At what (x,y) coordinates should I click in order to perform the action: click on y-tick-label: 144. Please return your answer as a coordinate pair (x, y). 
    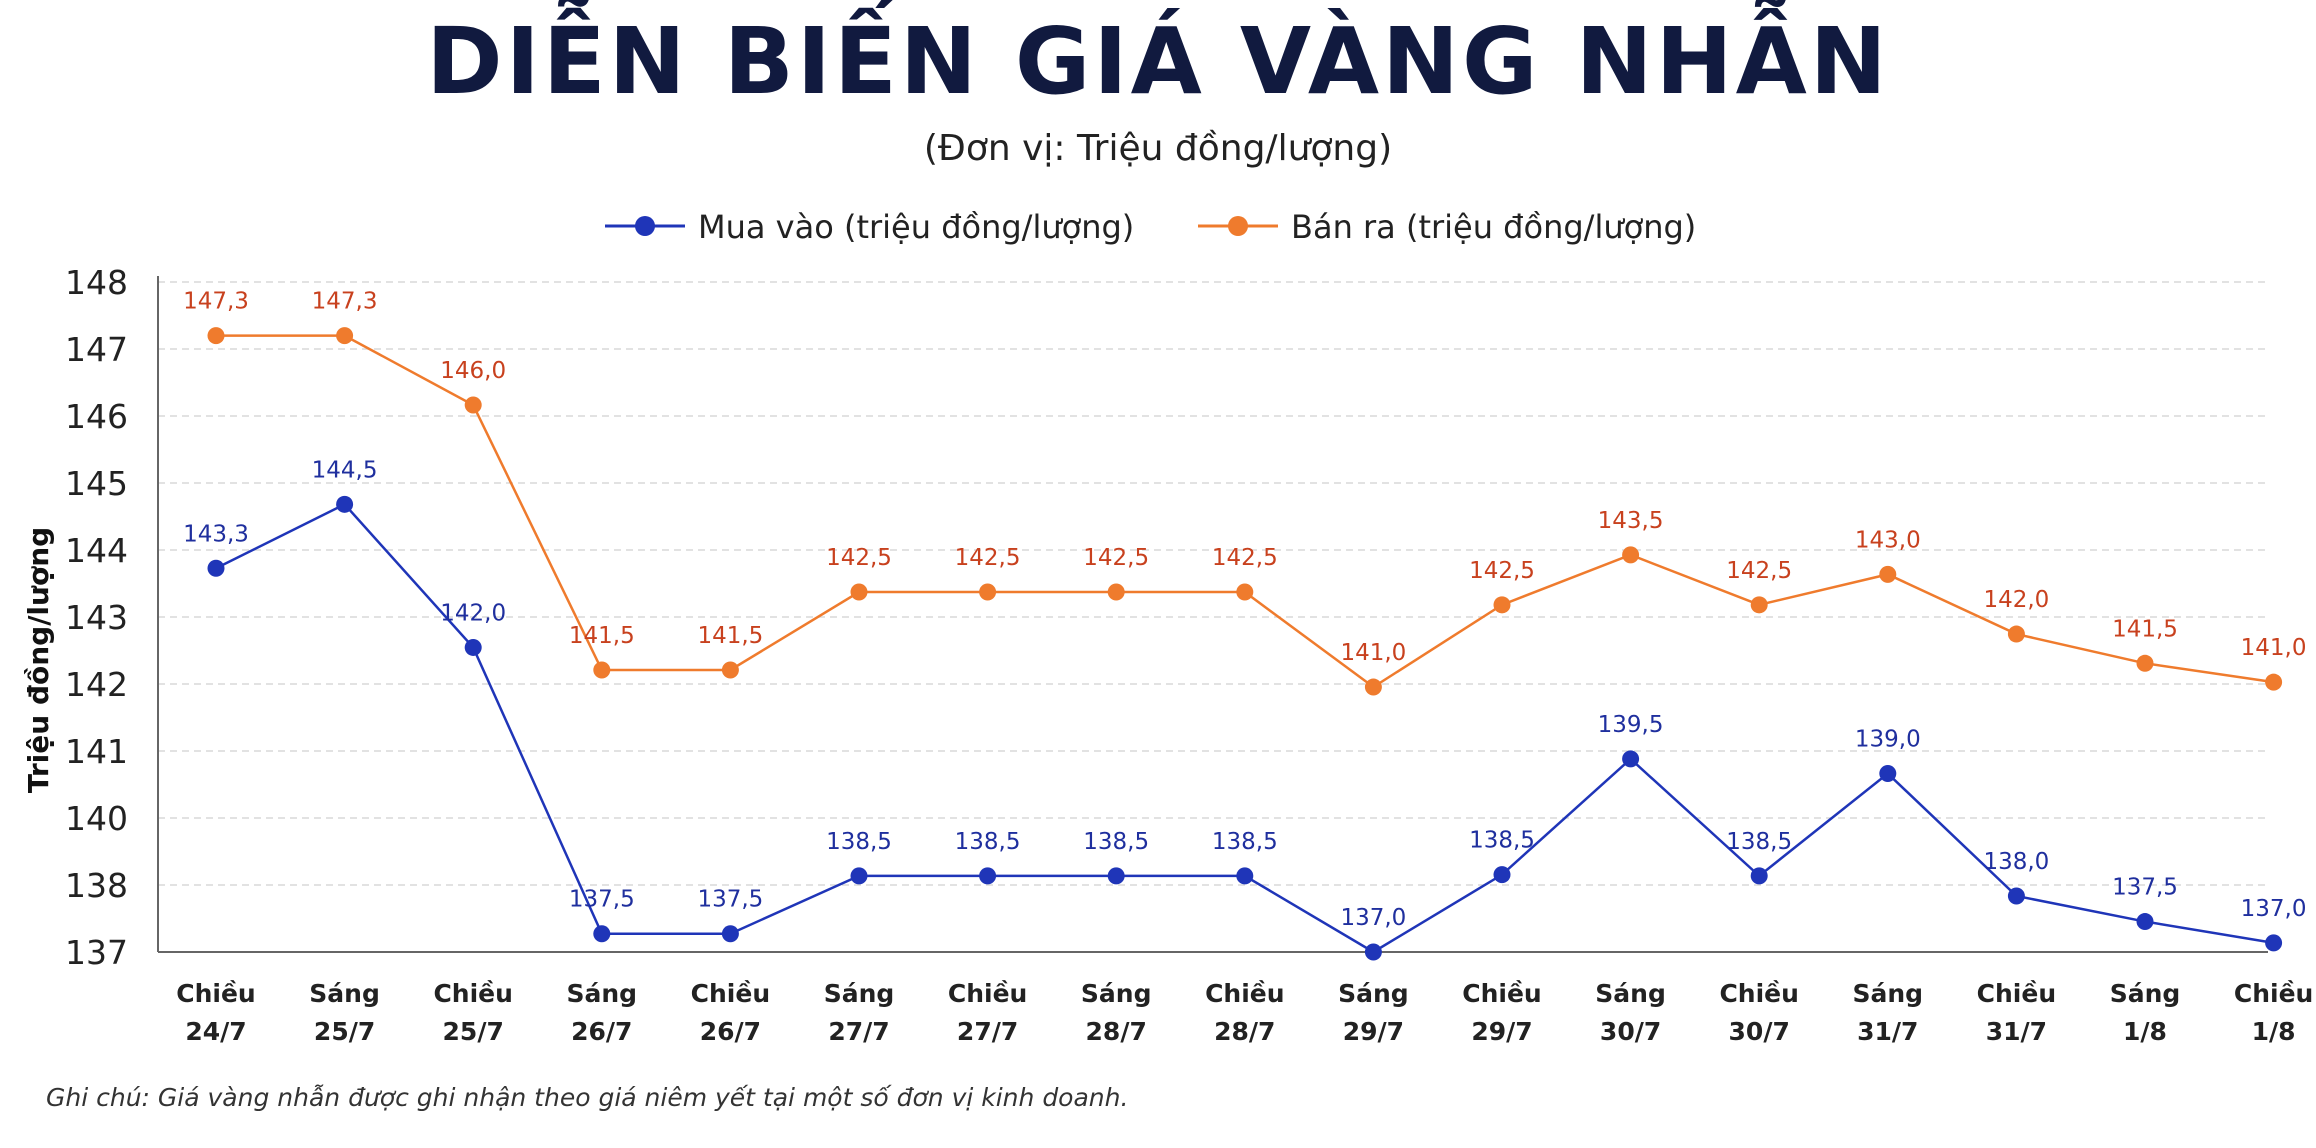
    Looking at the image, I should click on (96, 550).